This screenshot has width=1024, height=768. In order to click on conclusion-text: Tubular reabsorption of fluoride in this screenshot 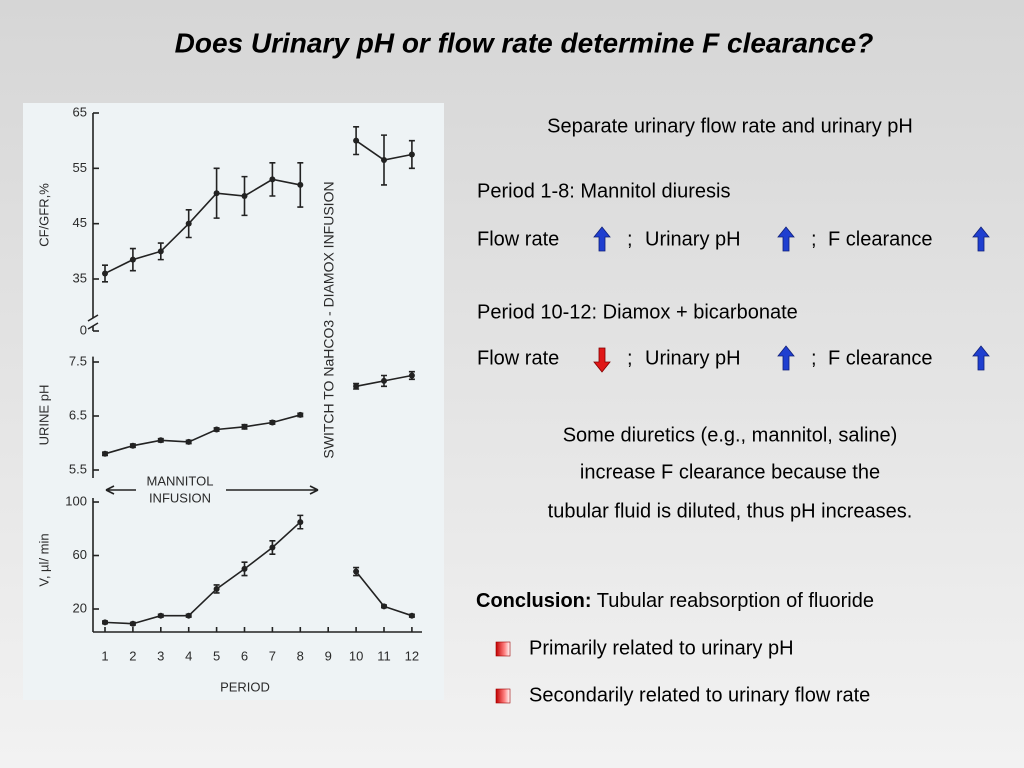, I will do `click(735, 601)`.